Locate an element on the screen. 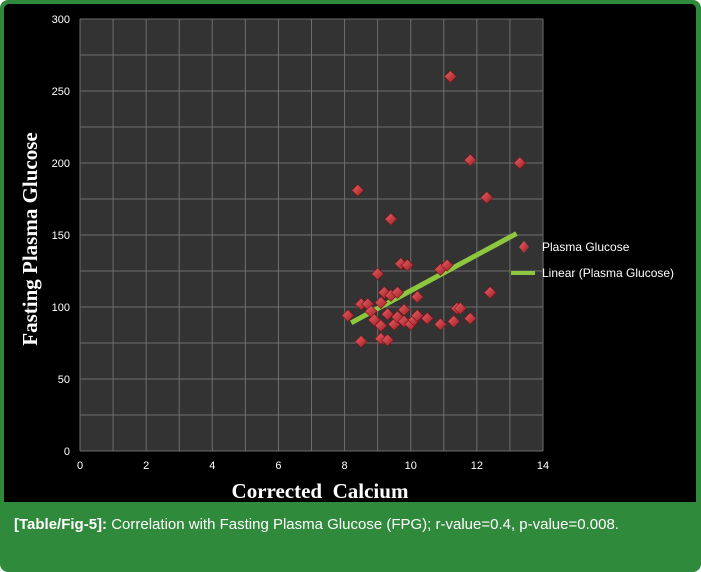 The width and height of the screenshot is (701, 572). caption-label: [Table/Fig-5]: is located at coordinates (61, 524).